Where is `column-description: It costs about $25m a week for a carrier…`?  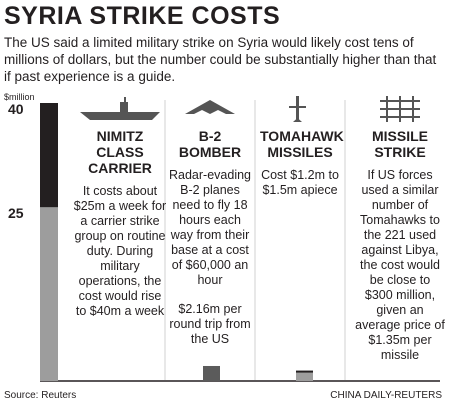 column-description: It costs about $25m a week for a carrier… is located at coordinates (120, 251).